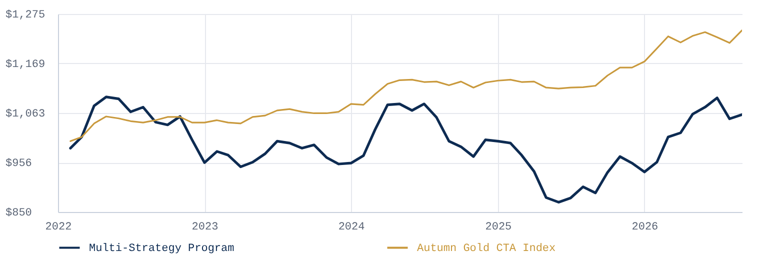 The height and width of the screenshot is (260, 760). Describe the element at coordinates (498, 228) in the screenshot. I see `x-tick-label: 2025` at that location.